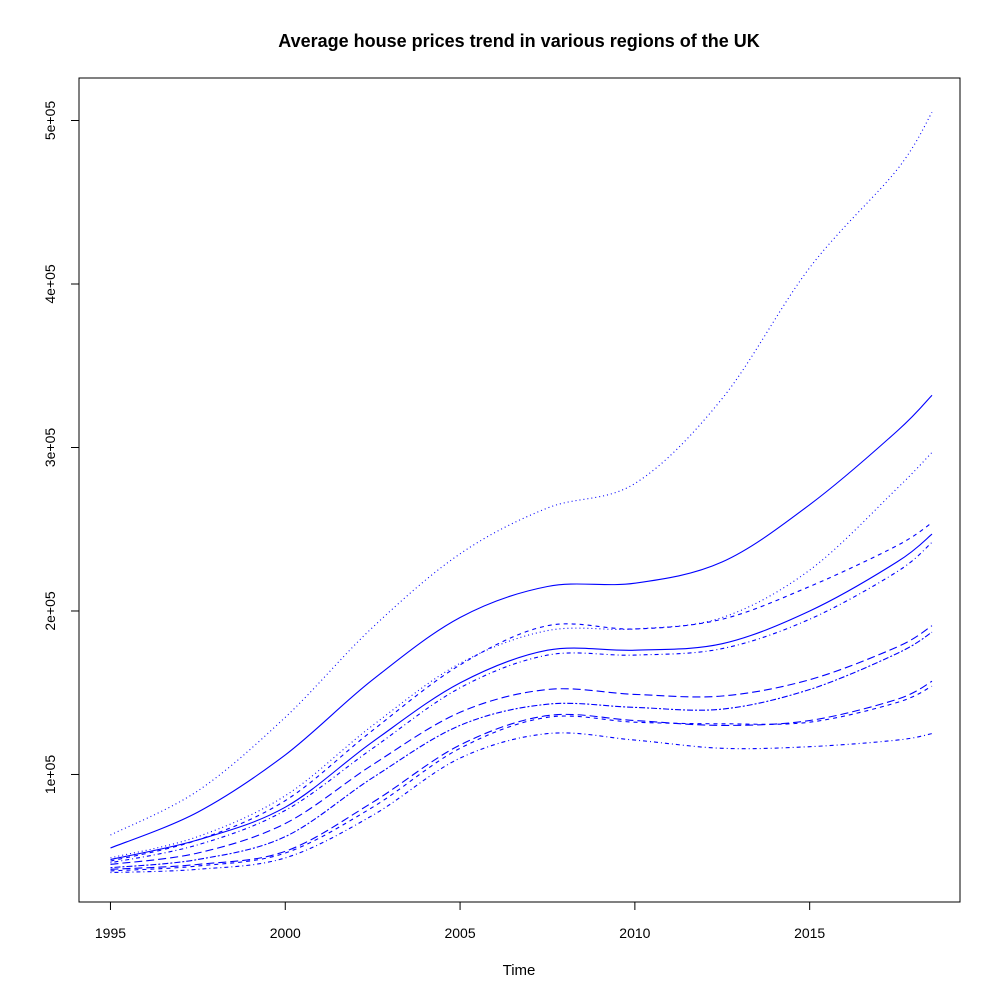  Describe the element at coordinates (50, 284) in the screenshot. I see `y-tick-label: 4e+05` at that location.